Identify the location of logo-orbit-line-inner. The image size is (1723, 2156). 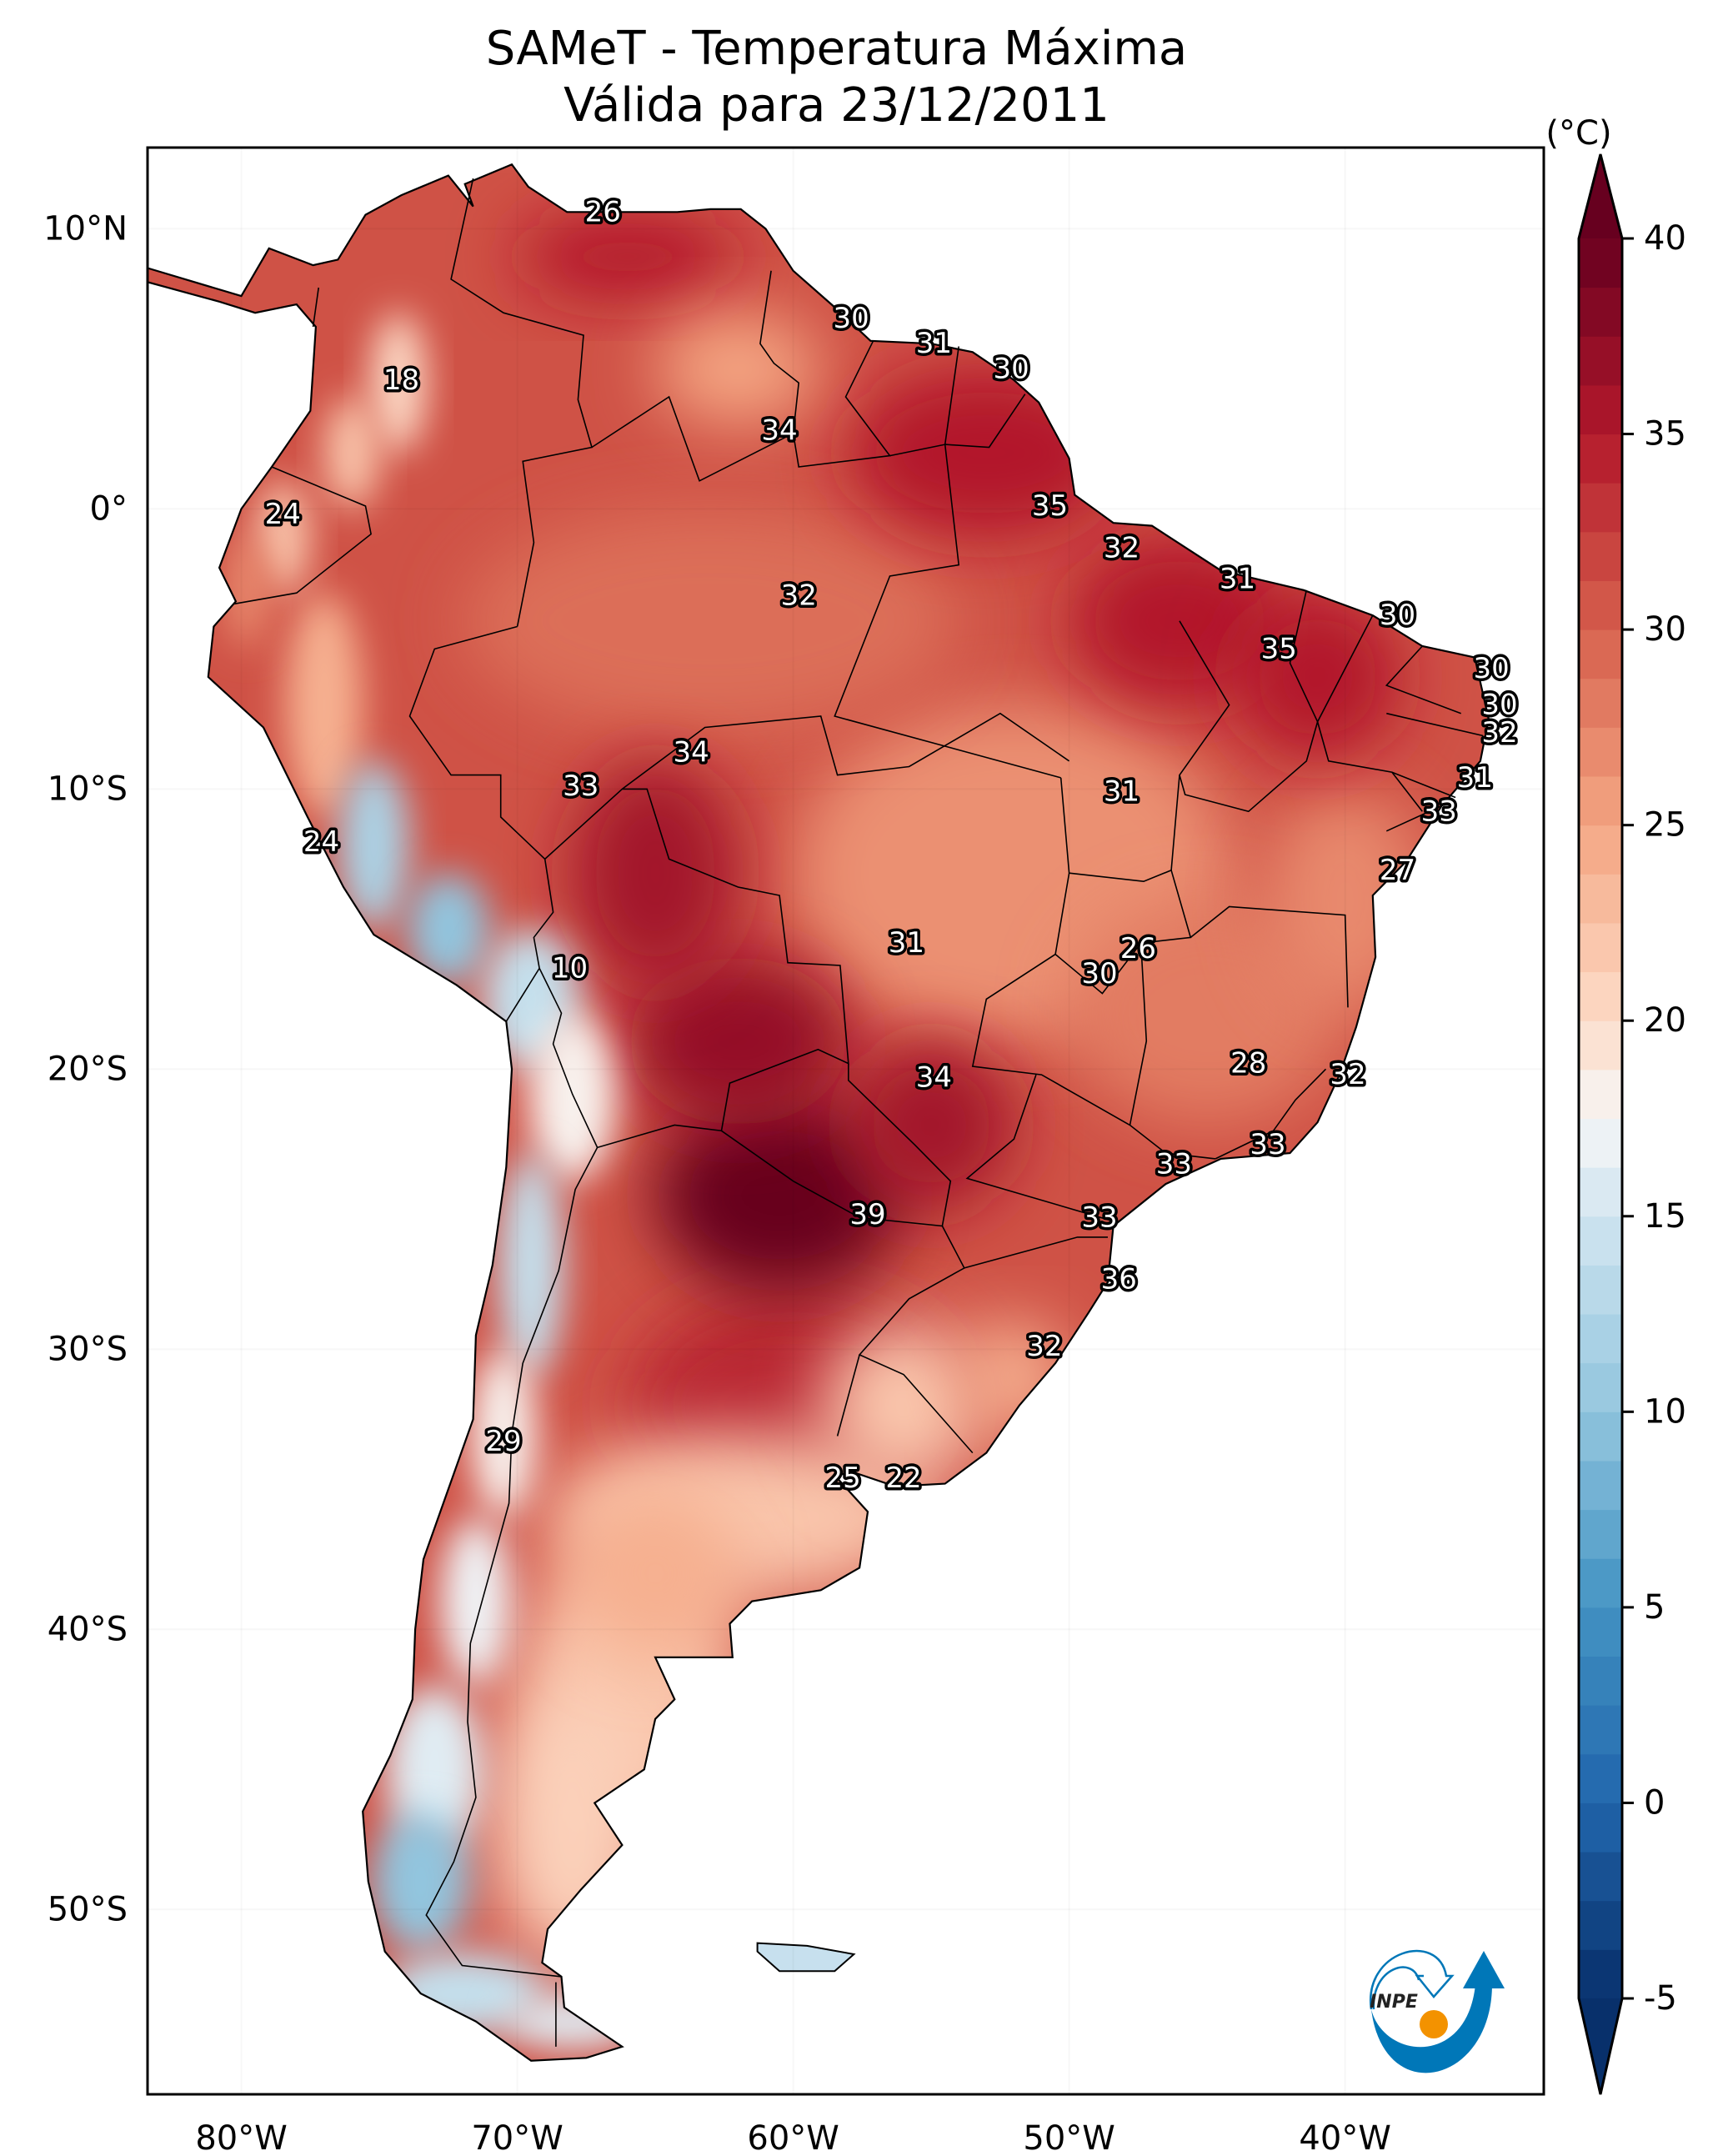
(1396, 1988).